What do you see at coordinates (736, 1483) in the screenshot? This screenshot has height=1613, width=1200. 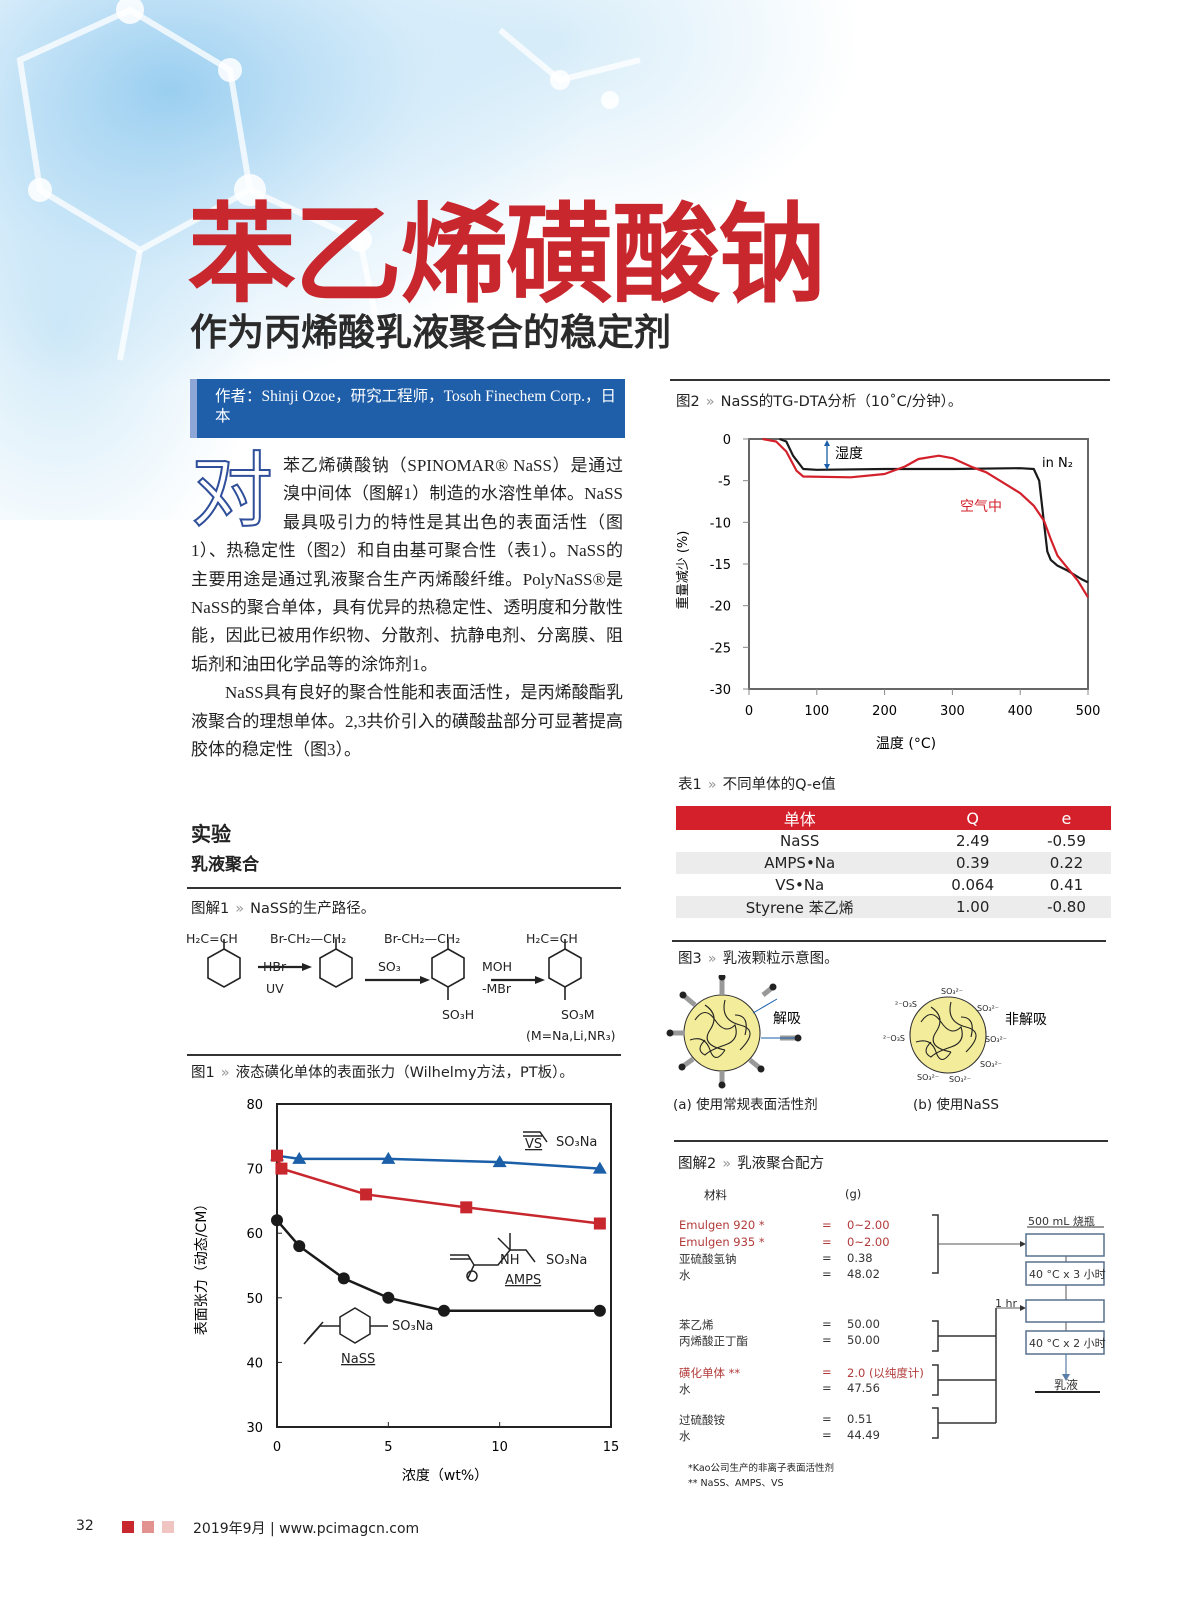 I see `footnote-2: ** NaSS、AMPS、VS` at bounding box center [736, 1483].